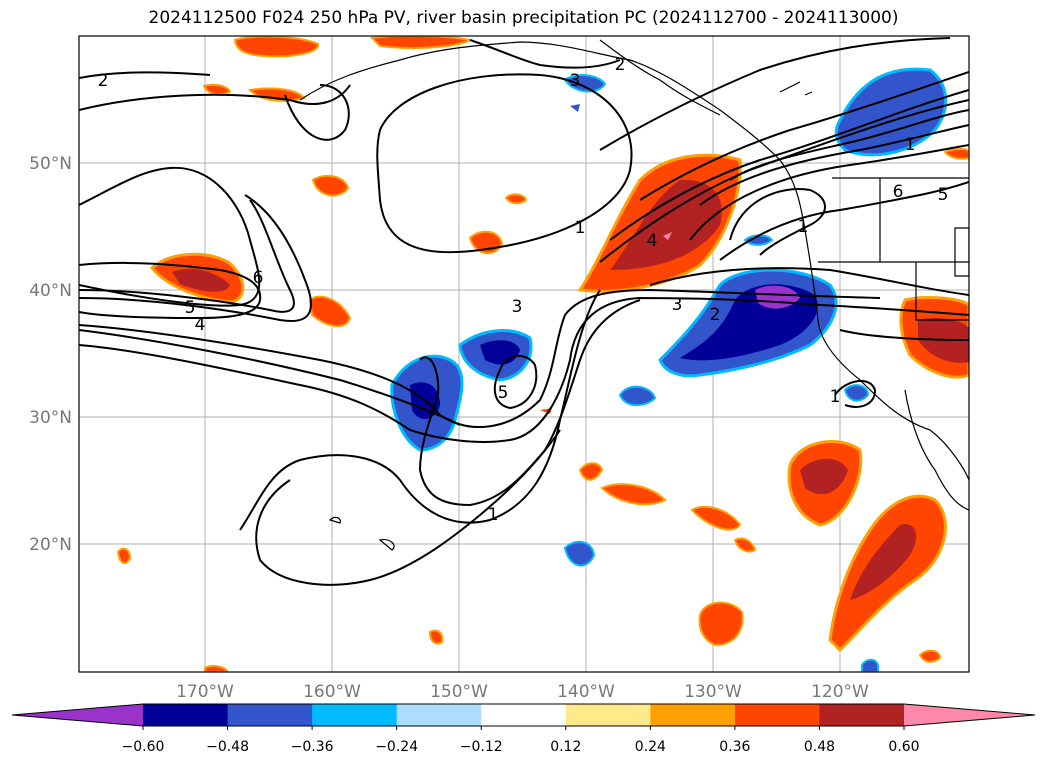 This screenshot has height=765, width=1047. Describe the element at coordinates (205, 692) in the screenshot. I see `lon-label-170w: 170°W` at that location.